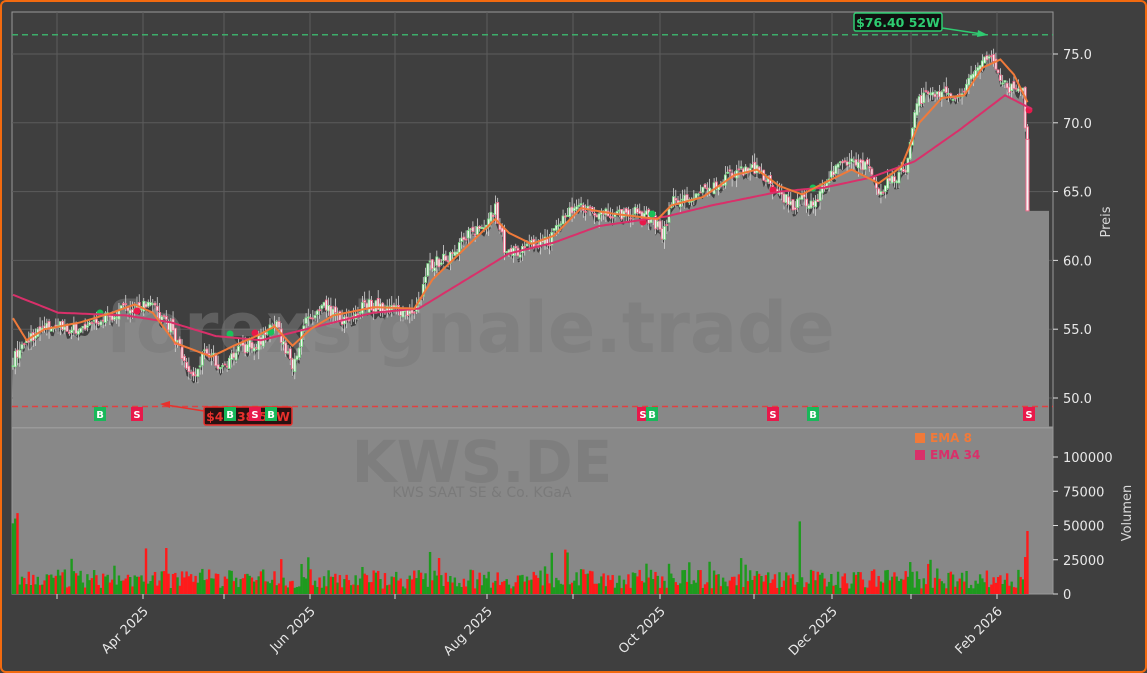 This screenshot has width=1147, height=673. I want to click on svg-text: Apr 2025, so click(125, 630).